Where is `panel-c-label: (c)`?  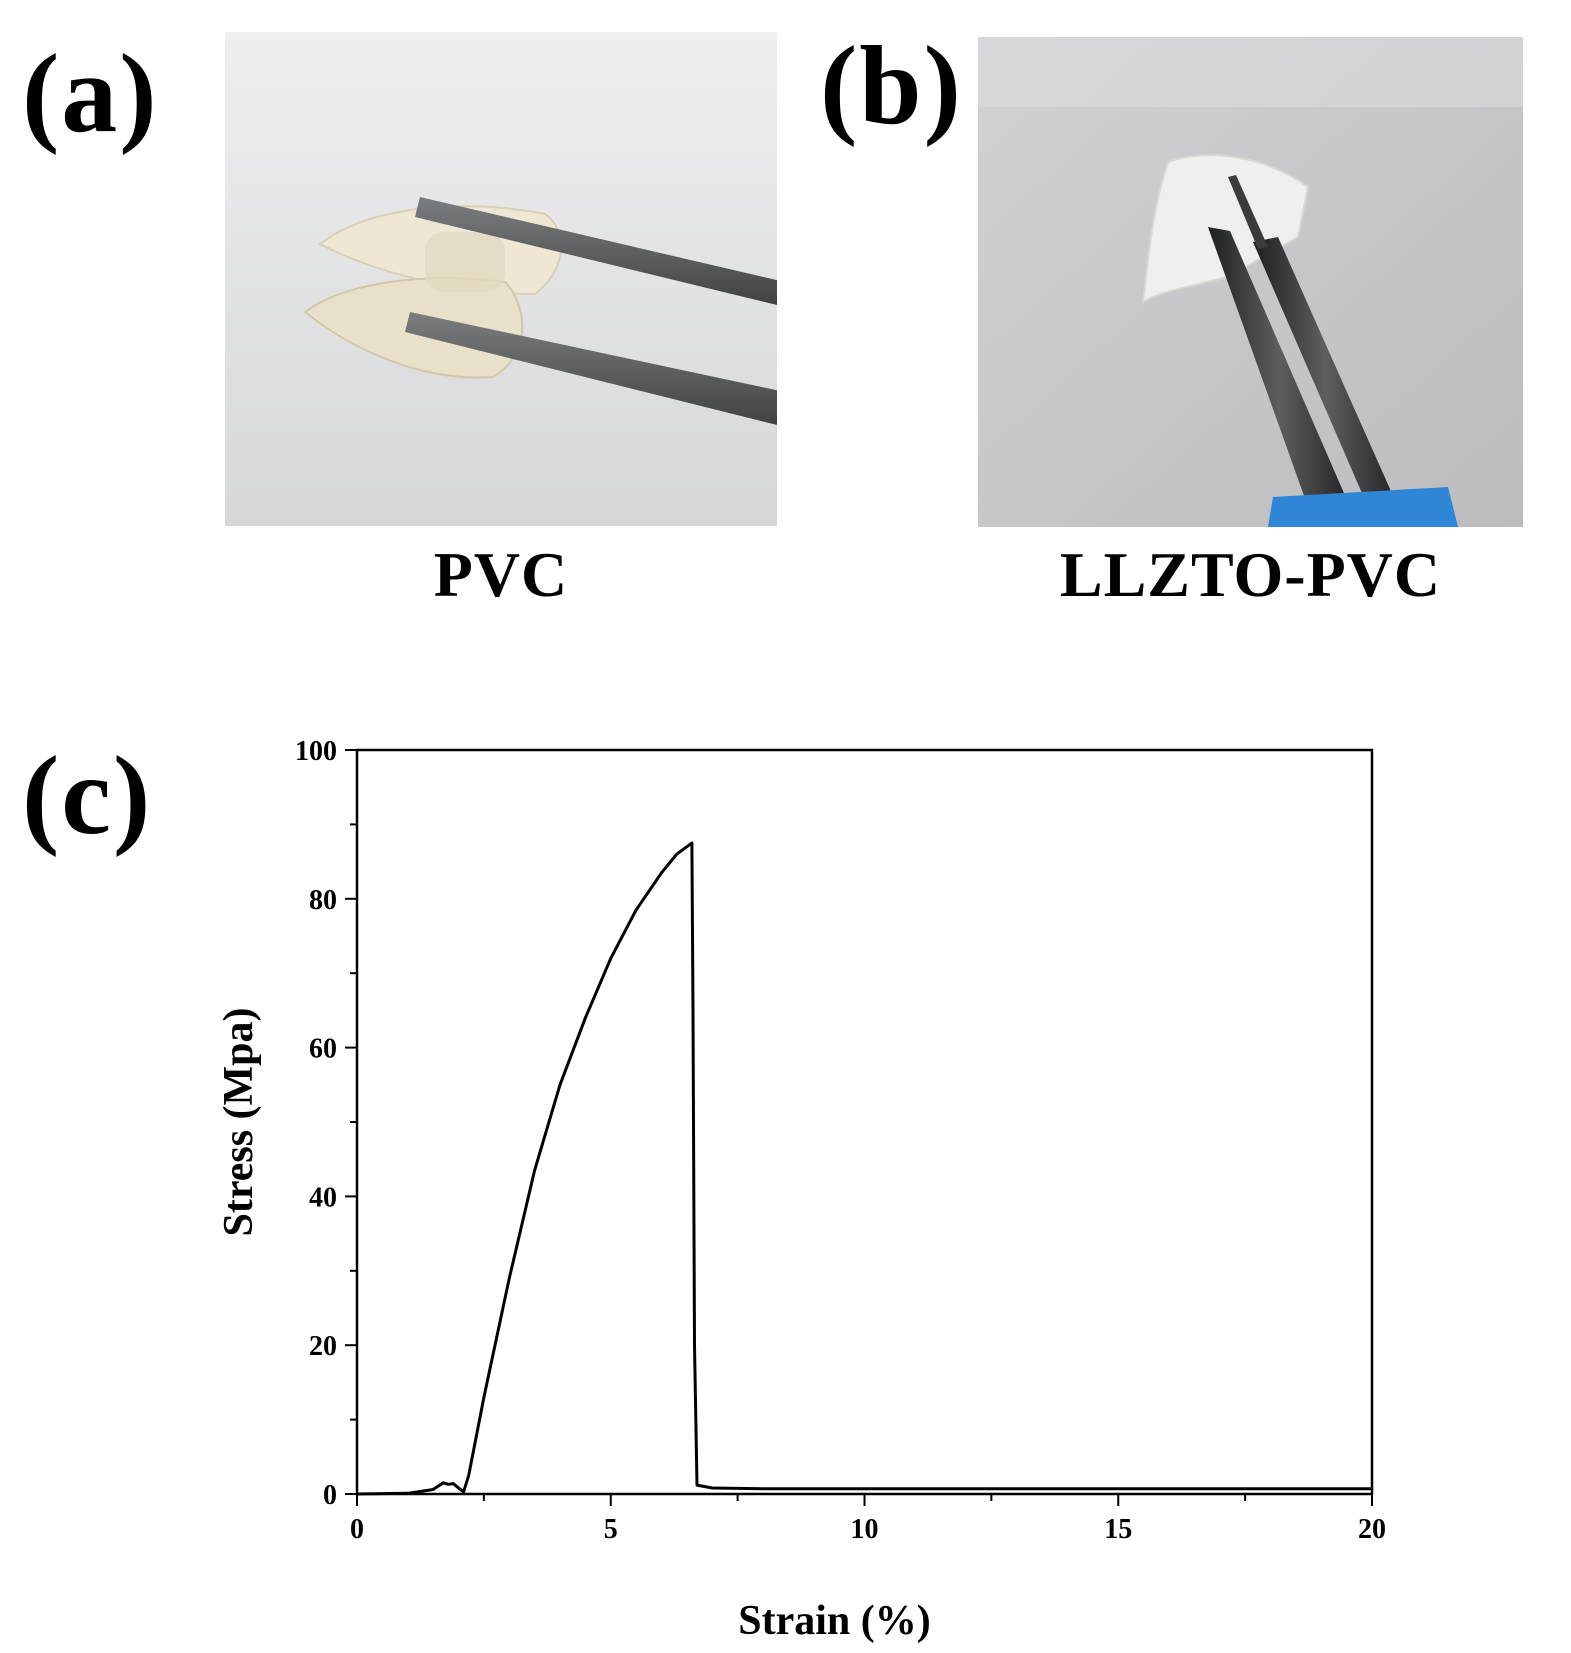 panel-c-label: (c) is located at coordinates (87, 796).